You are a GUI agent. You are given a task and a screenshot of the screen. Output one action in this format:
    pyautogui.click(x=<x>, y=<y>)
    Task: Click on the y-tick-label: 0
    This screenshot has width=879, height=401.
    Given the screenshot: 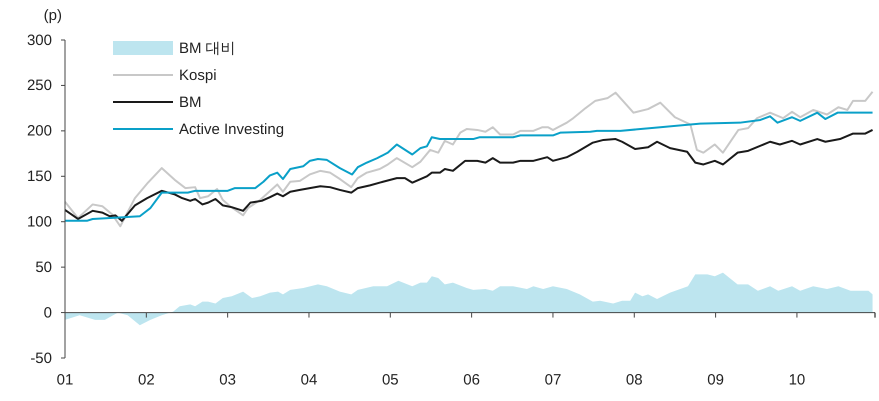 What is the action you would take?
    pyautogui.click(x=48, y=313)
    